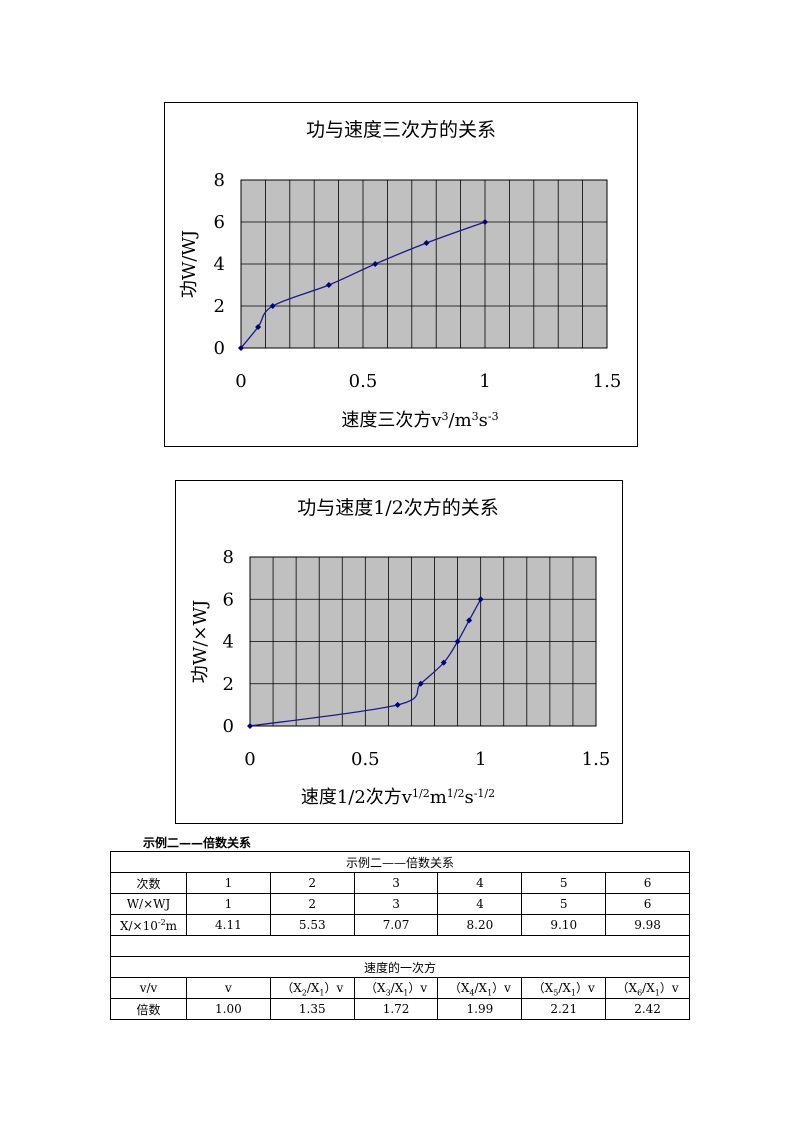 This screenshot has width=800, height=1132. Describe the element at coordinates (647, 988) in the screenshot. I see `table-cell: （X6/X1）v` at that location.